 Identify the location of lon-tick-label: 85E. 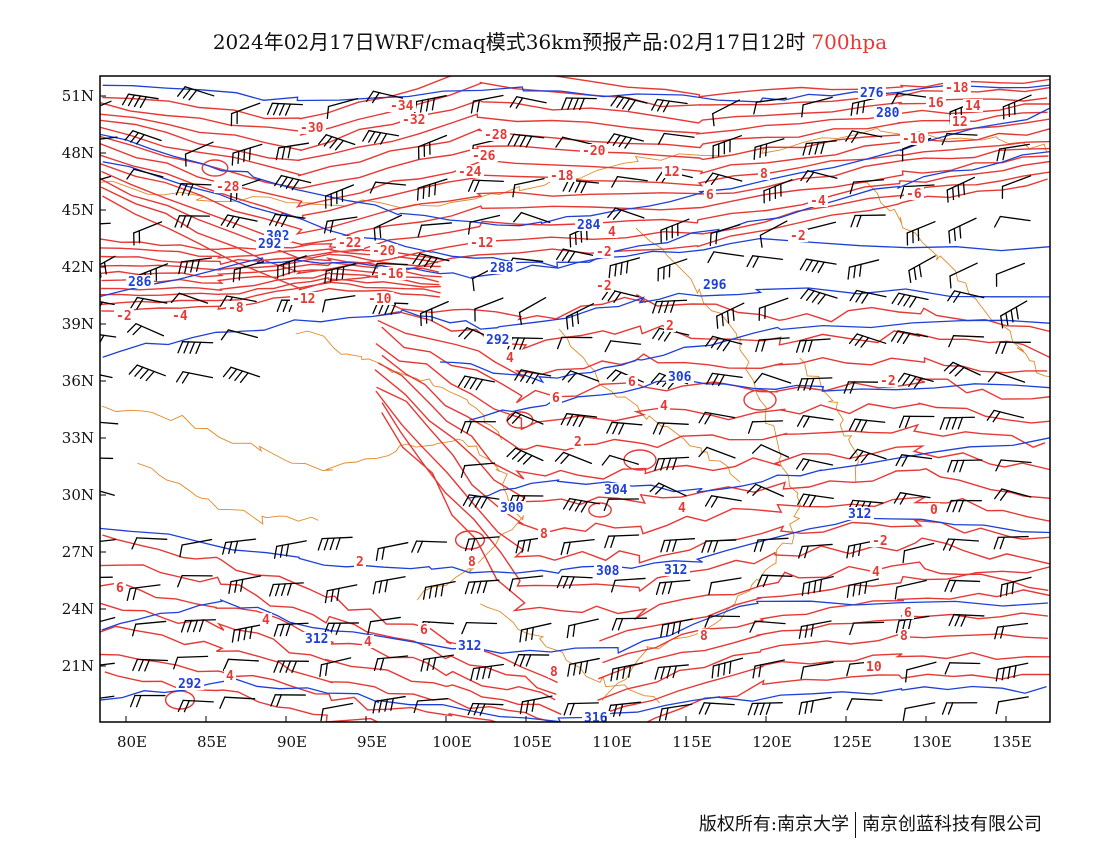
(212, 742).